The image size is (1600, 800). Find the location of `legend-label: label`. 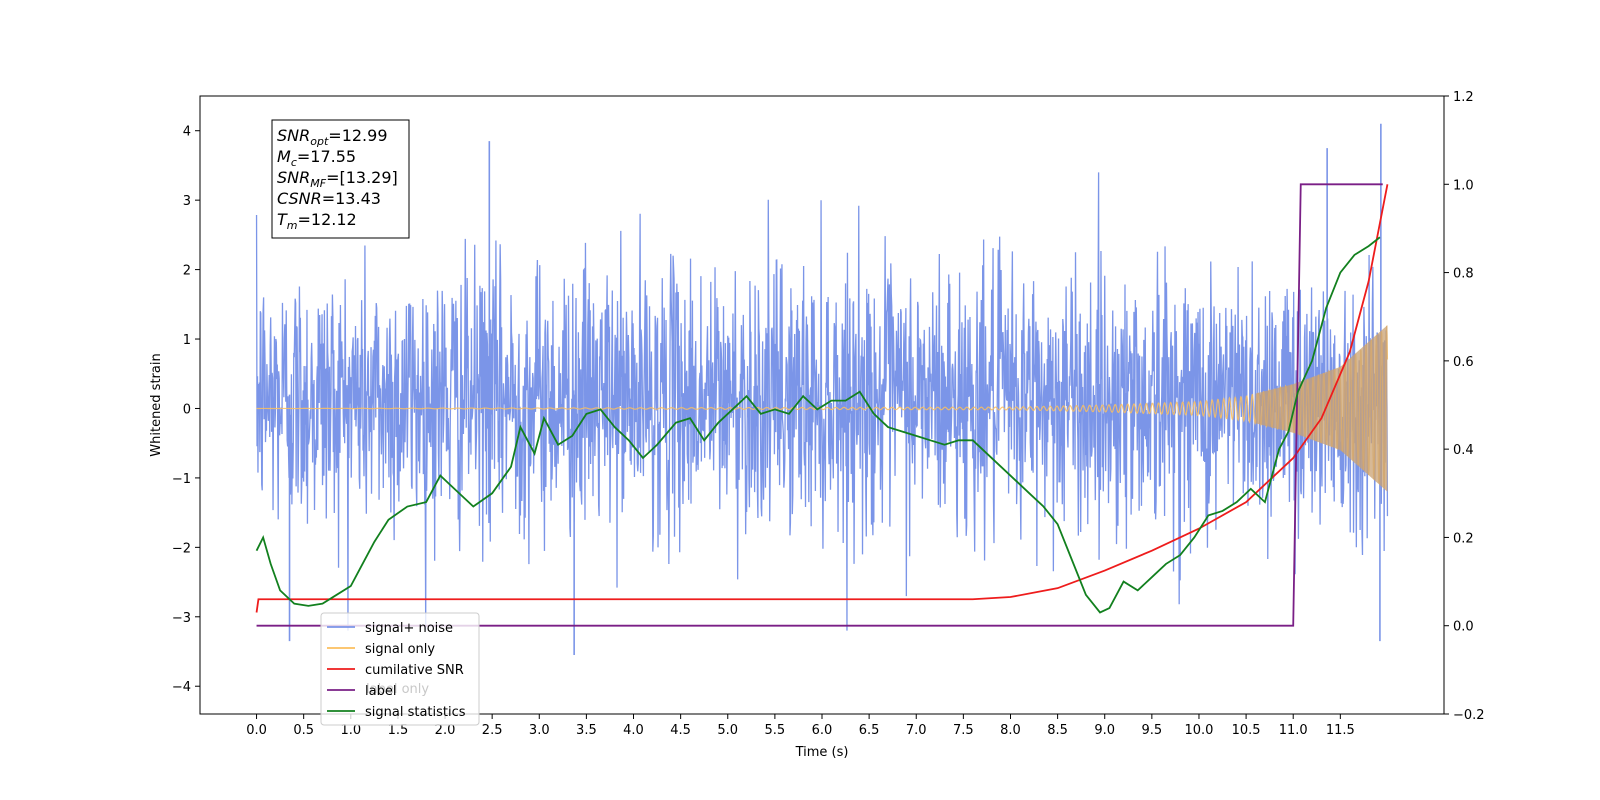

legend-label: label is located at coordinates (380, 691).